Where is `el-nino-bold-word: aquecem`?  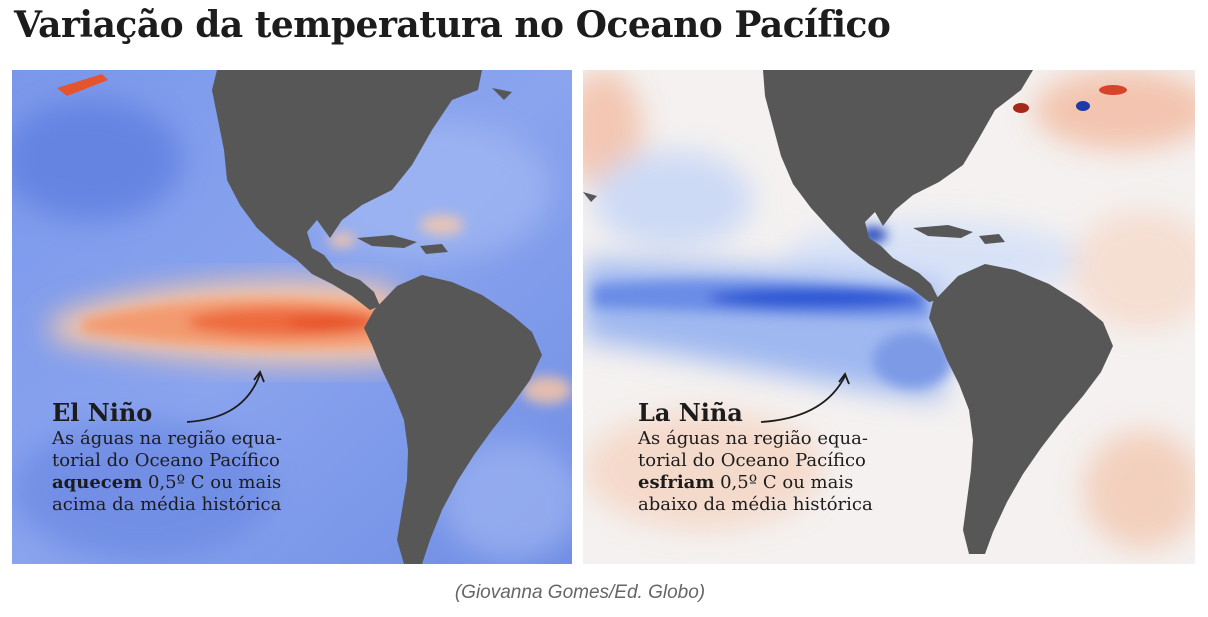 el-nino-bold-word: aquecem is located at coordinates (97, 483).